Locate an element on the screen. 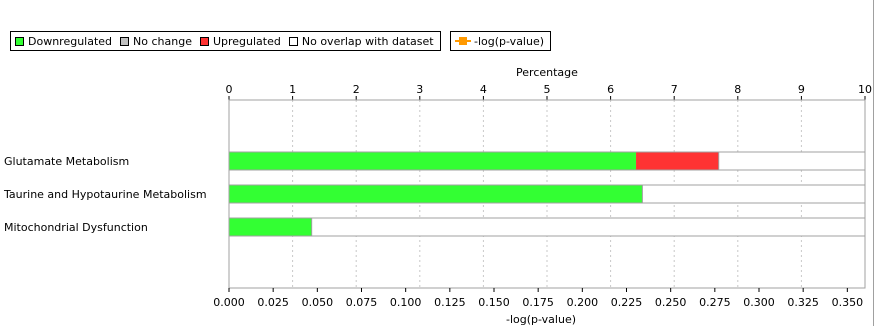 This screenshot has height=326, width=884. bottom-tick-label: 0.175 is located at coordinates (538, 302).